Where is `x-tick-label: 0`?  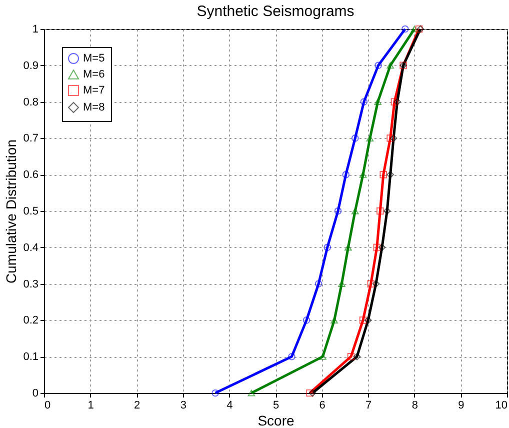 x-tick-label: 0 is located at coordinates (47, 406).